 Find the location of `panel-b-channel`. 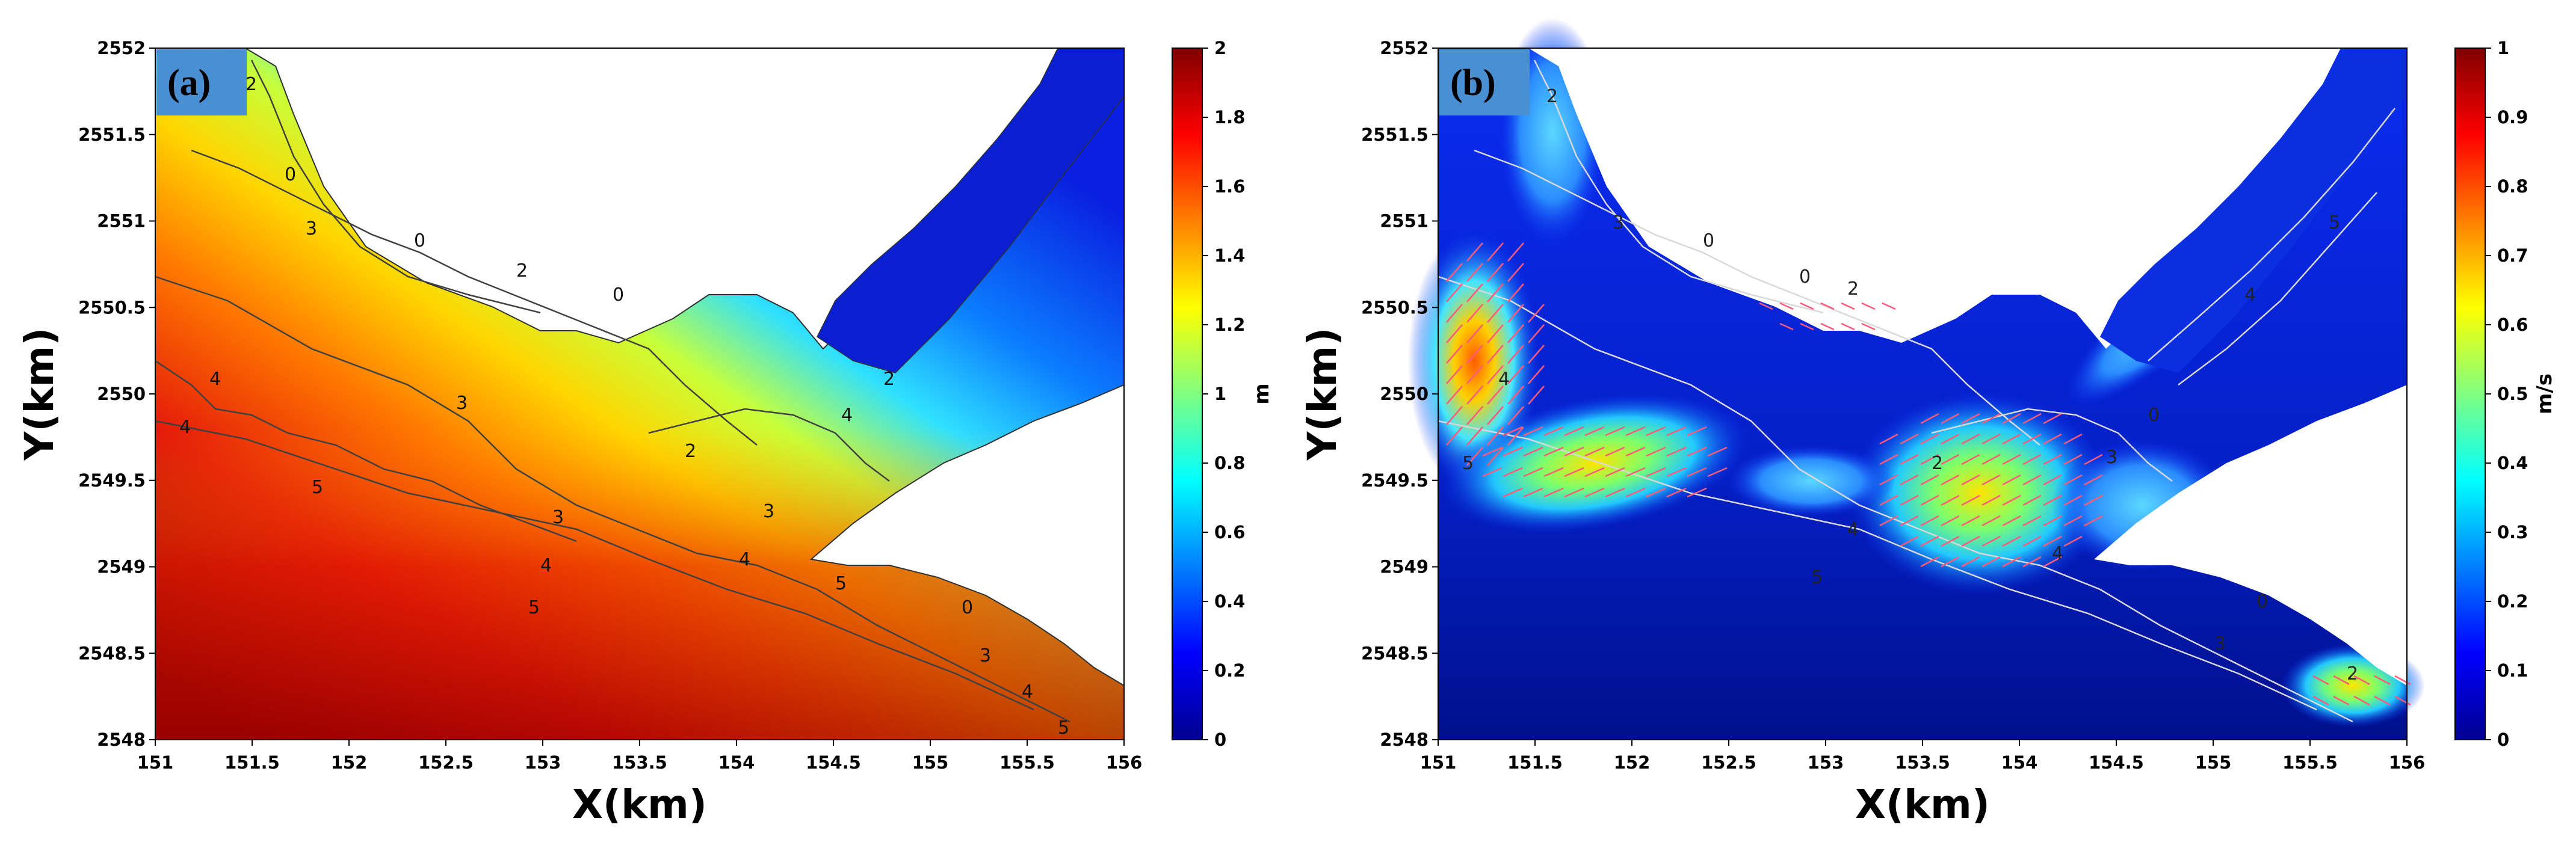

panel-b-channel is located at coordinates (2253, 210).